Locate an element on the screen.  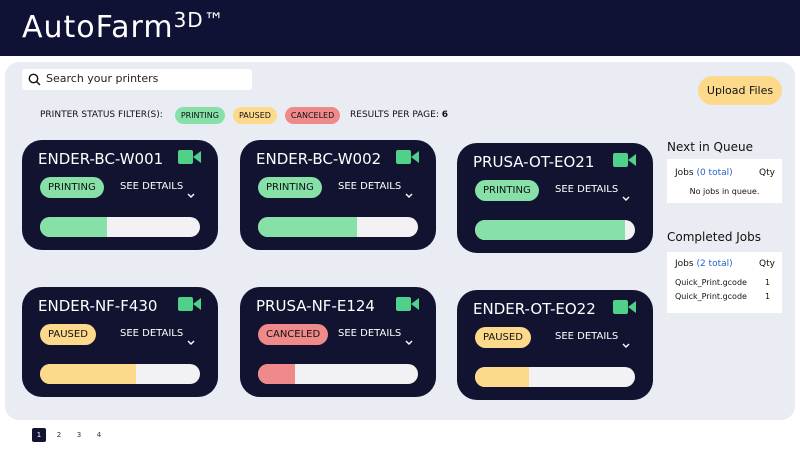
results-per-page: RESULTS PER PAGE: 6 is located at coordinates (399, 115).